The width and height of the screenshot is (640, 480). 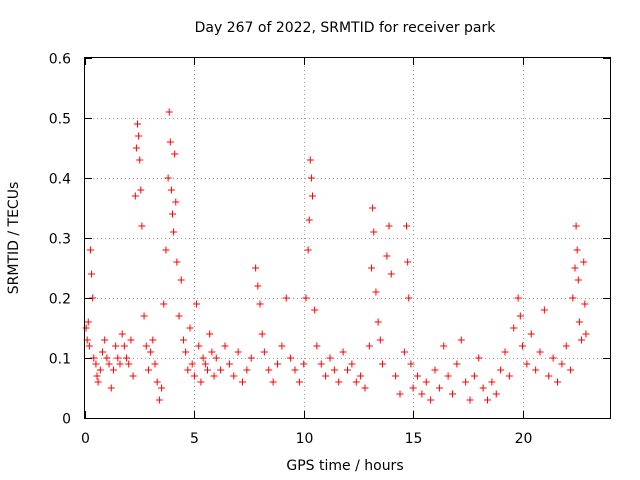 I want to click on y-tick-label: 0.6, so click(x=60, y=60).